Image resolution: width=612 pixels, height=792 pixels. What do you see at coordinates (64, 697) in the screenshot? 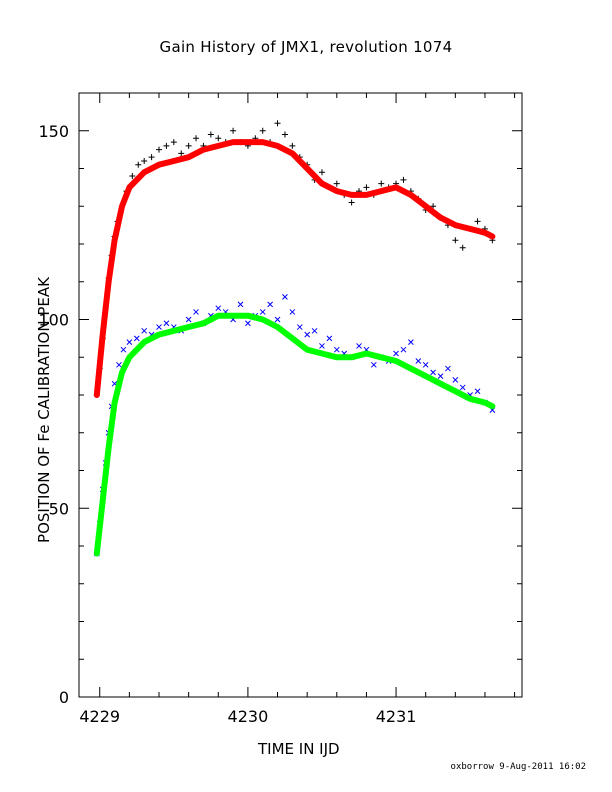
I see `y-tick-label: 0` at bounding box center [64, 697].